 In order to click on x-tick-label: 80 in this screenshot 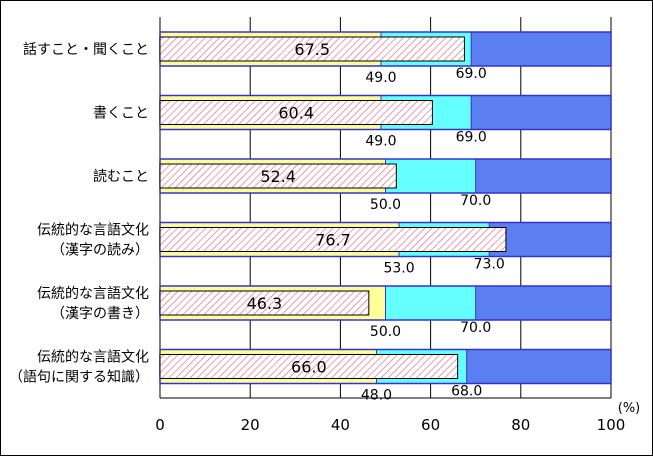, I will do `click(520, 425)`.